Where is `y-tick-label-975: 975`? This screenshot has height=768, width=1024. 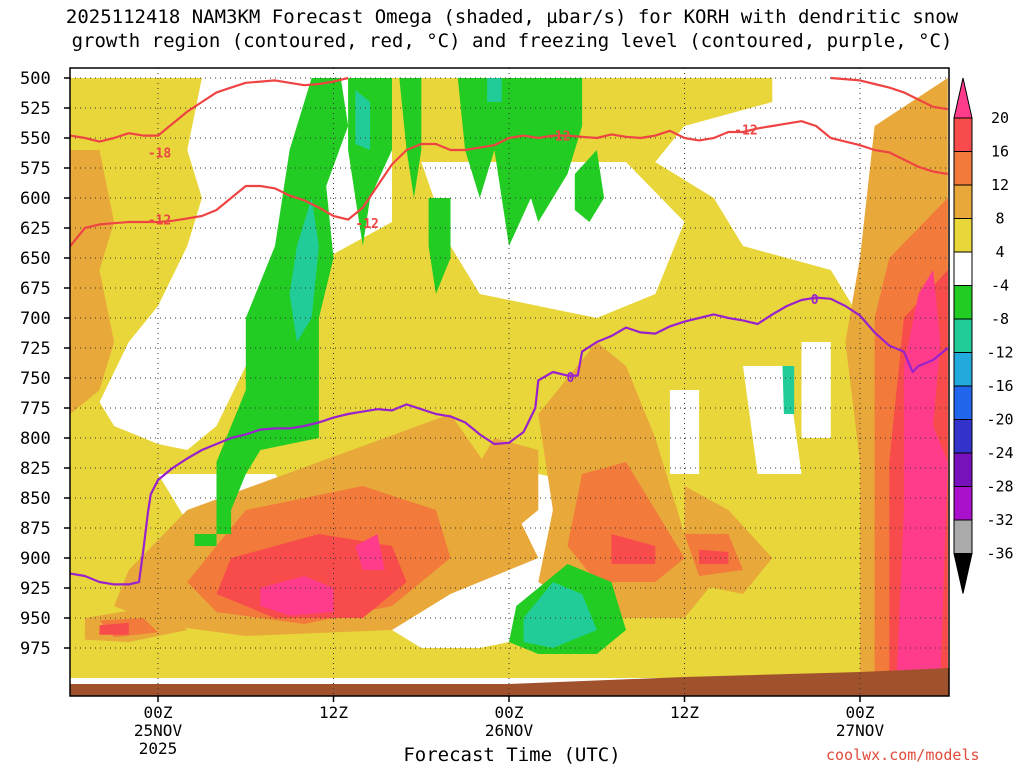
y-tick-label-975: 975 is located at coordinates (35, 649).